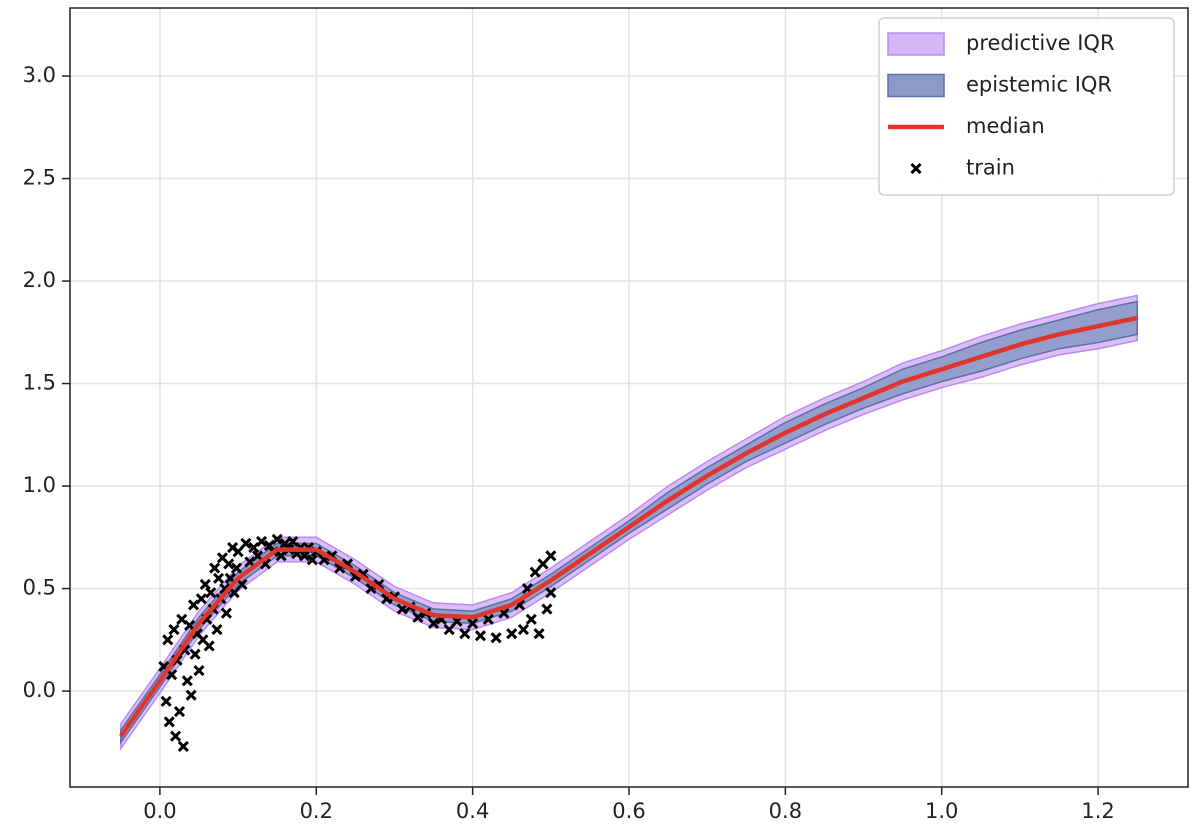 This screenshot has width=1196, height=832. I want to click on legend-label: epistemic IQR, so click(1039, 85).